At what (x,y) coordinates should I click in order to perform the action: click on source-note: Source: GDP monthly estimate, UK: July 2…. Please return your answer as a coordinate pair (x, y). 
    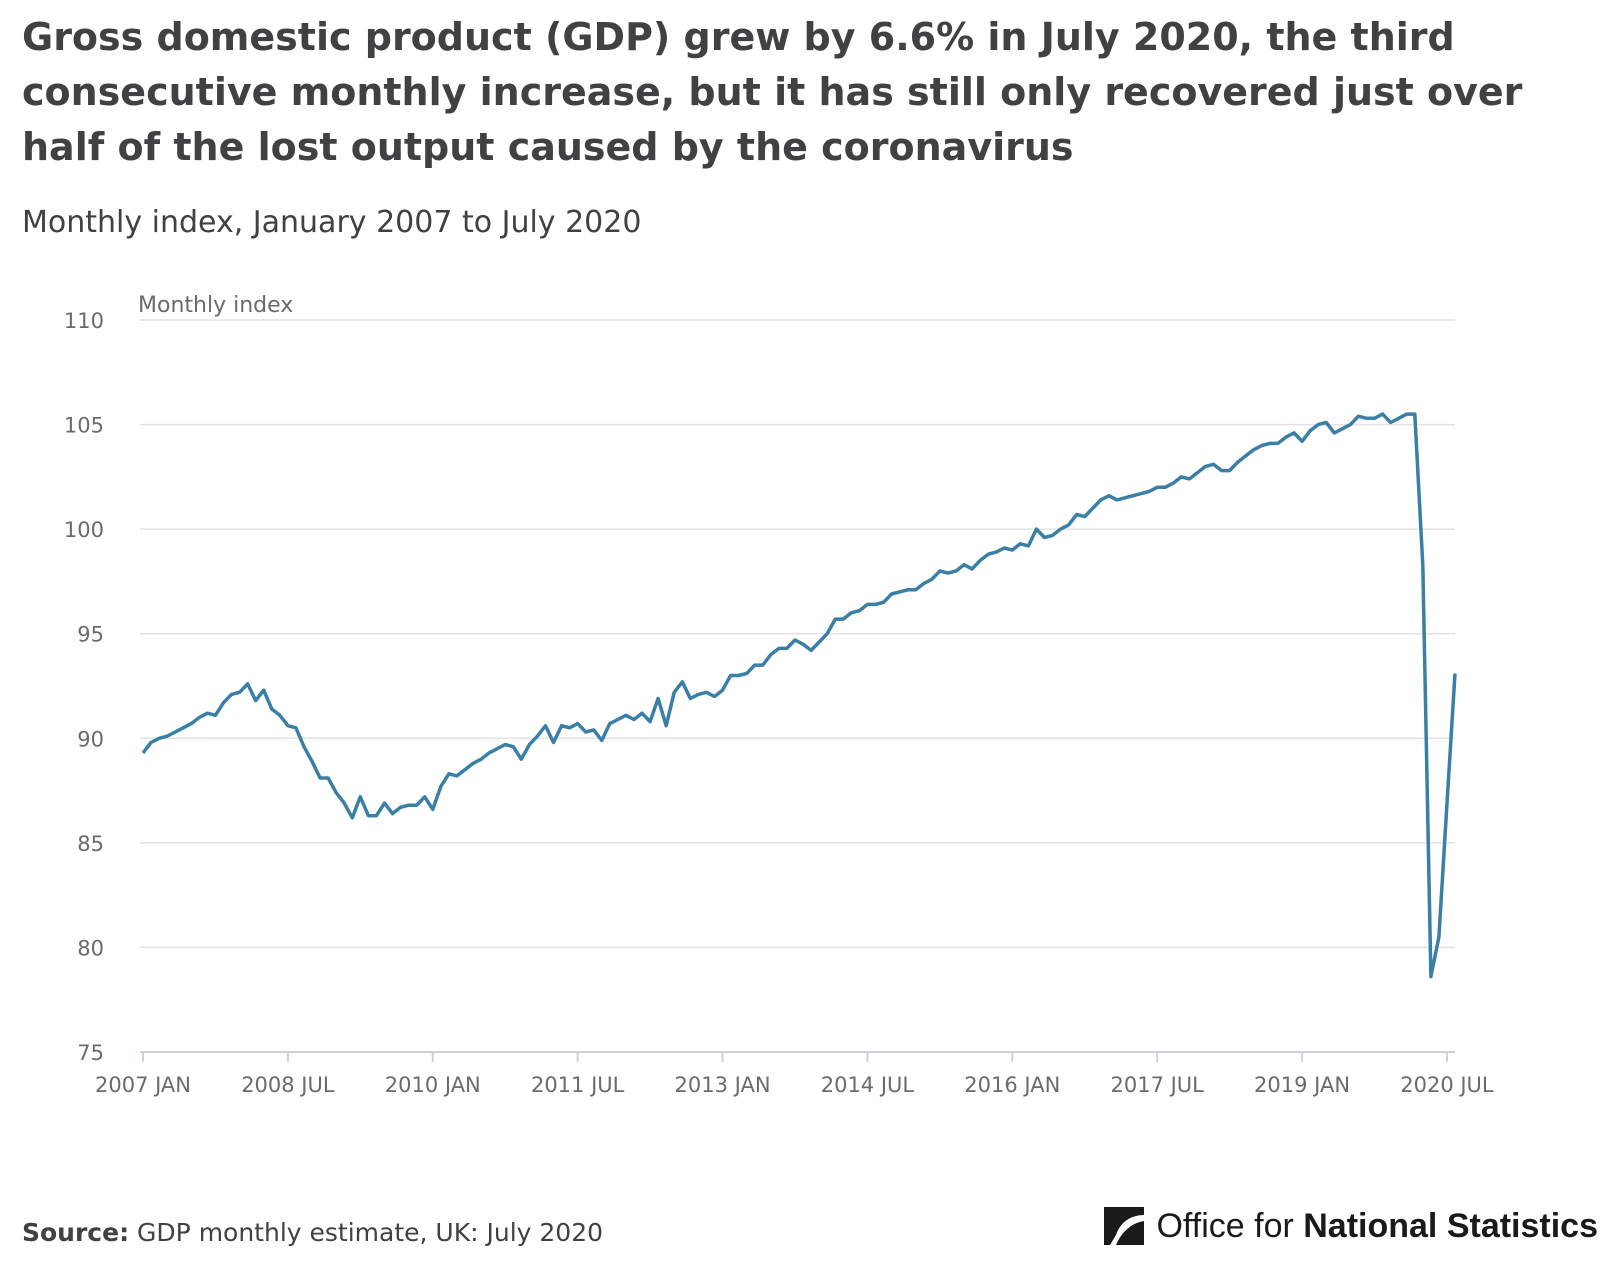
    Looking at the image, I should click on (312, 1232).